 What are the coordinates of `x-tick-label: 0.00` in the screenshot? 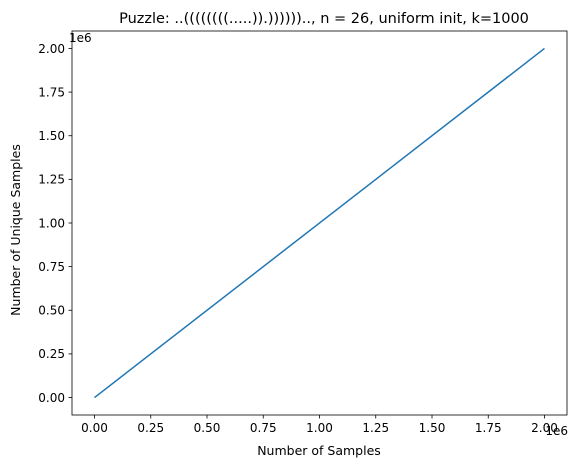 It's located at (94, 428).